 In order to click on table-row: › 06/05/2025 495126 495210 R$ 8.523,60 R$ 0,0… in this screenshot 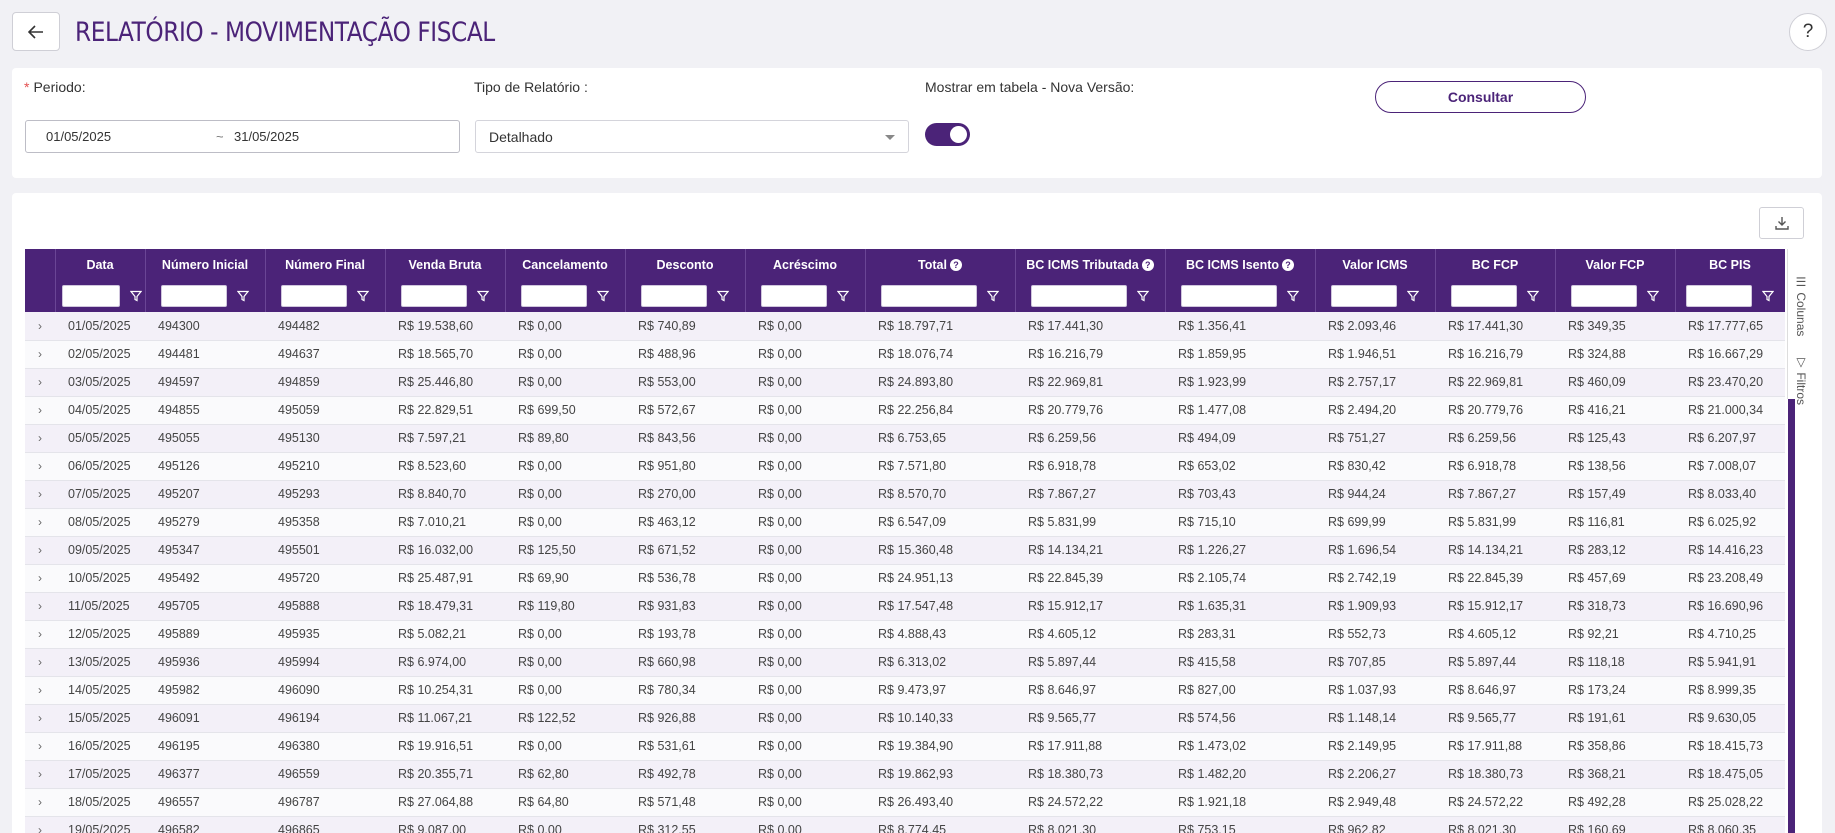, I will do `click(905, 466)`.